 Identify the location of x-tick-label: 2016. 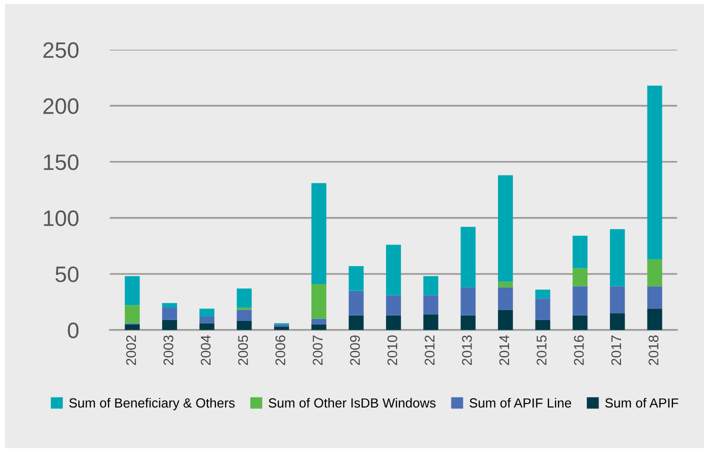
(579, 350).